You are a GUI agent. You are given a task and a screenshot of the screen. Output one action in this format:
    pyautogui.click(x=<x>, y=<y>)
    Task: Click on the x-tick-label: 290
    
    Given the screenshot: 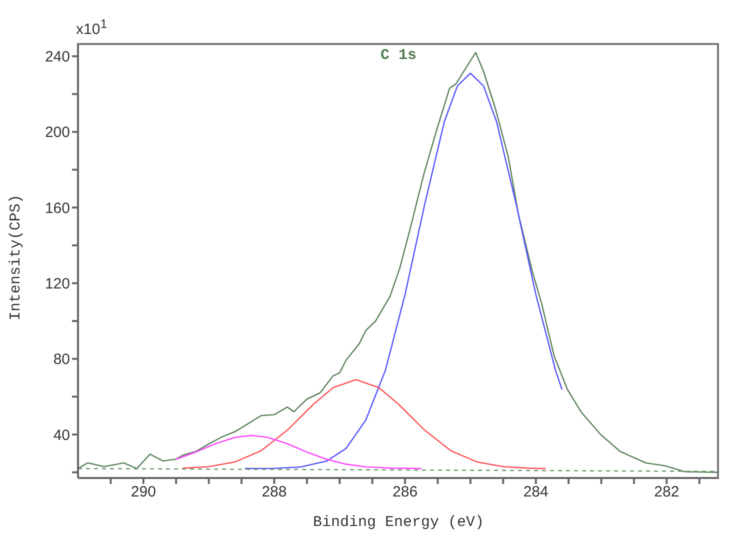 What is the action you would take?
    pyautogui.click(x=143, y=492)
    